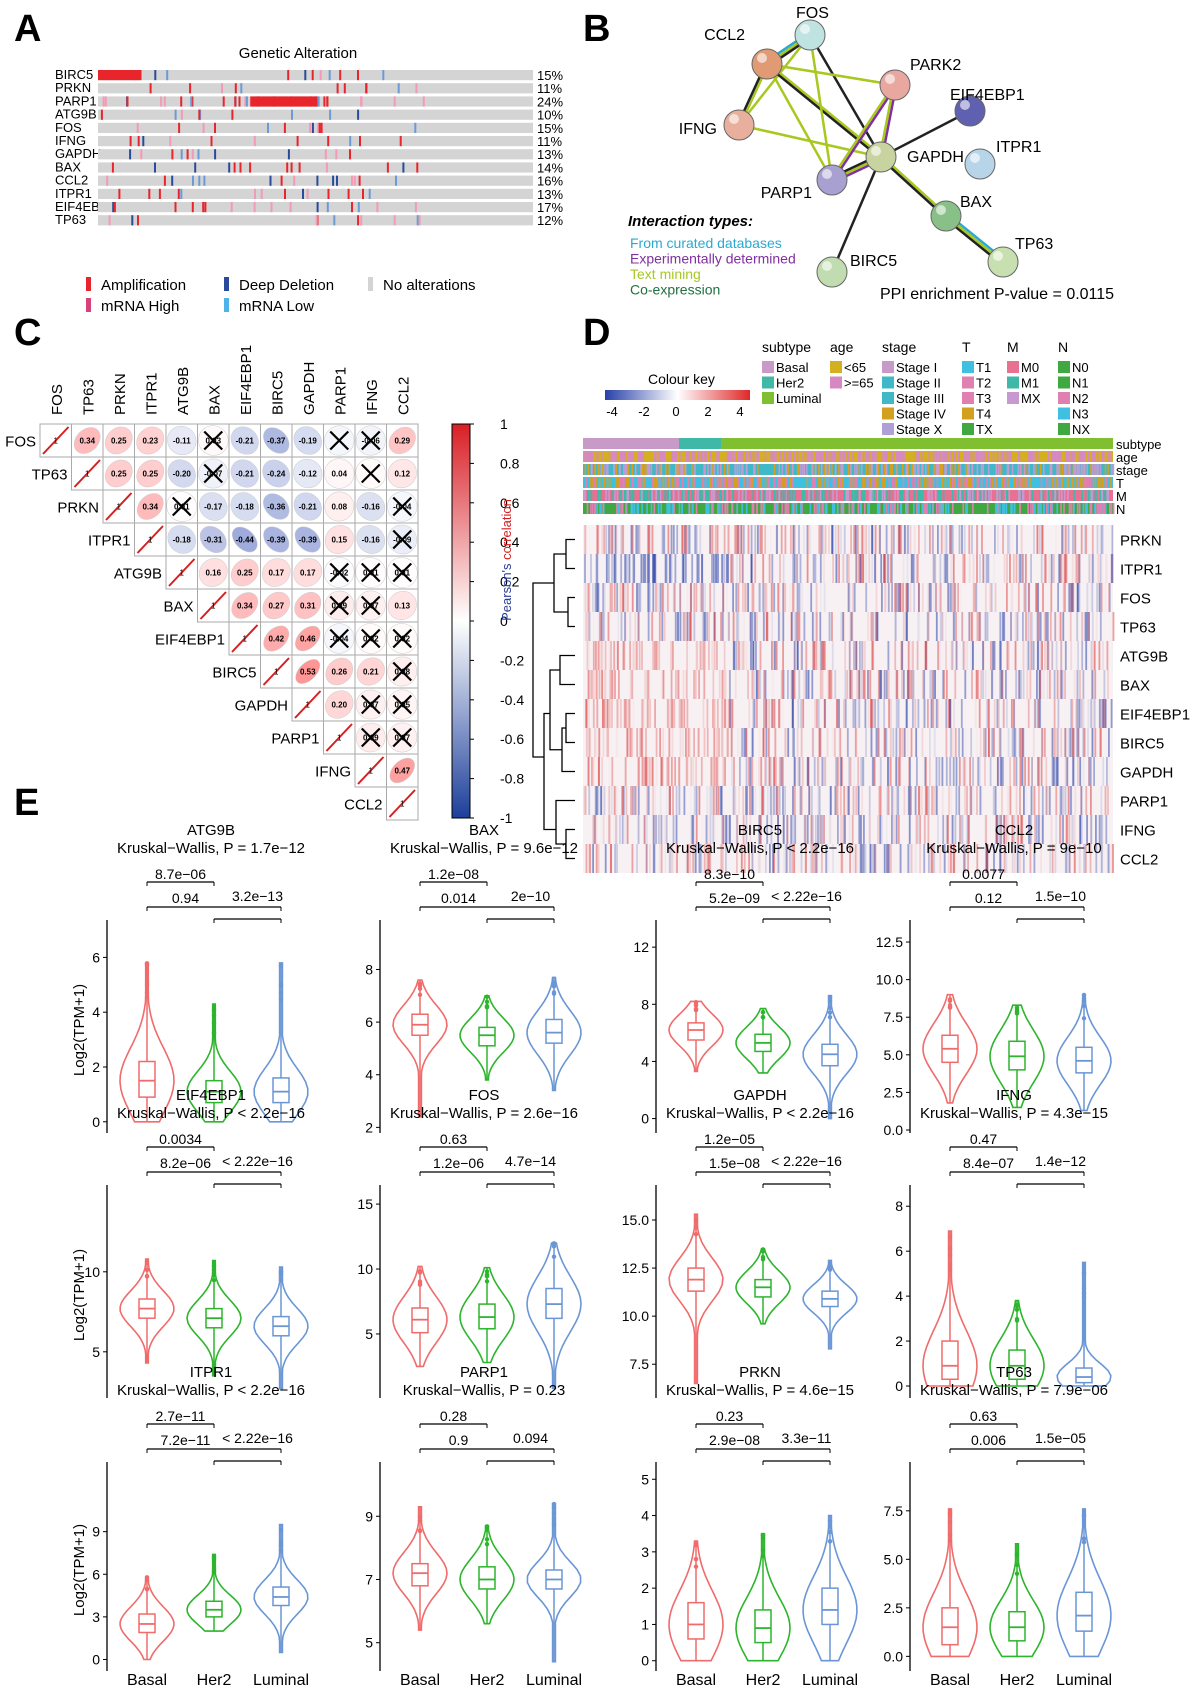  Describe the element at coordinates (234, 673) in the screenshot. I see `corr-row-label: BIRC5` at that location.